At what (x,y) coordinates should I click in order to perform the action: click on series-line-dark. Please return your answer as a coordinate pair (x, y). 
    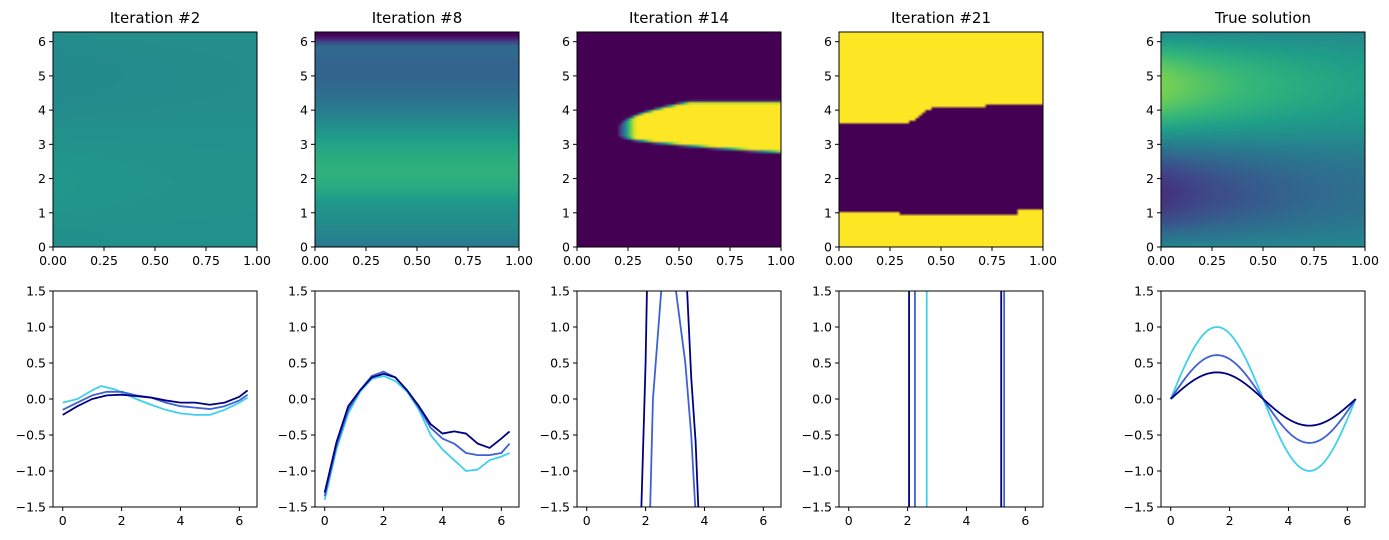
    Looking at the image, I should click on (670, 399).